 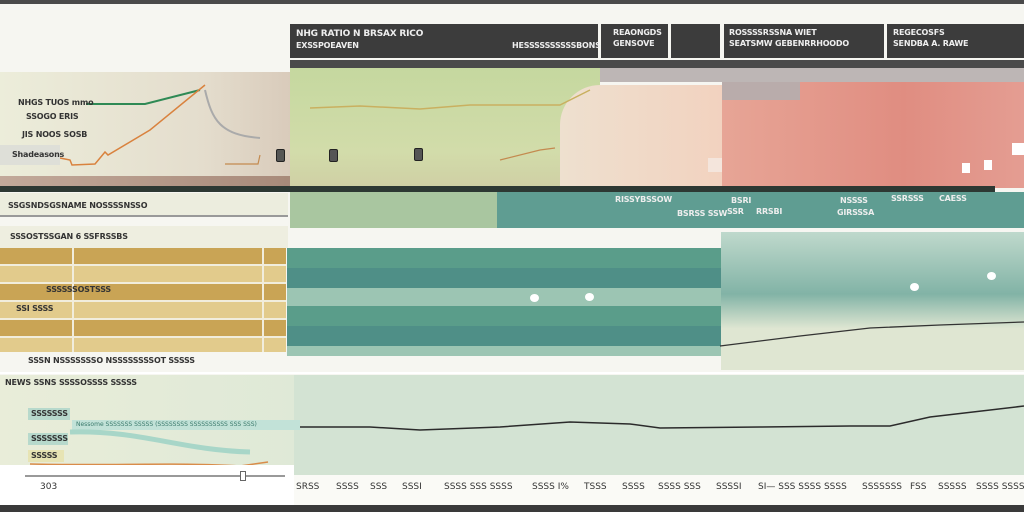 I want to click on range-slider-track, so click(x=155, y=476).